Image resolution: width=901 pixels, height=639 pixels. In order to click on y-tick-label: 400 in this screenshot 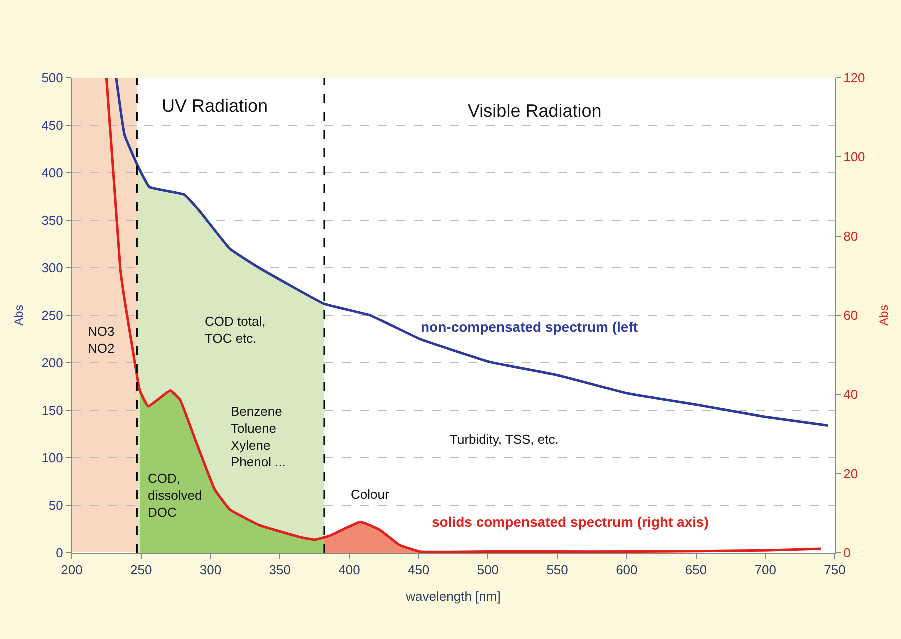, I will do `click(53, 173)`.